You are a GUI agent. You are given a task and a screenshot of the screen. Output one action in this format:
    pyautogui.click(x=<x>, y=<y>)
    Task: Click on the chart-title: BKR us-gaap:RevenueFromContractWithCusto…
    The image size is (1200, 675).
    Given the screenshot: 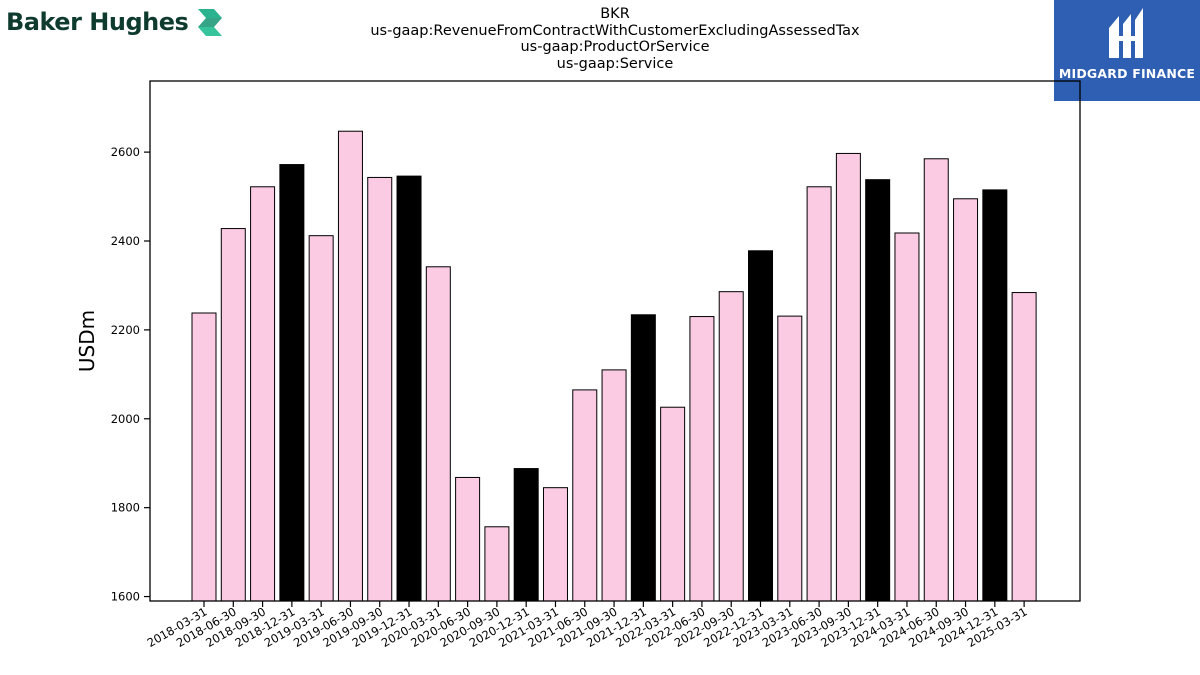 What is the action you would take?
    pyautogui.click(x=615, y=39)
    